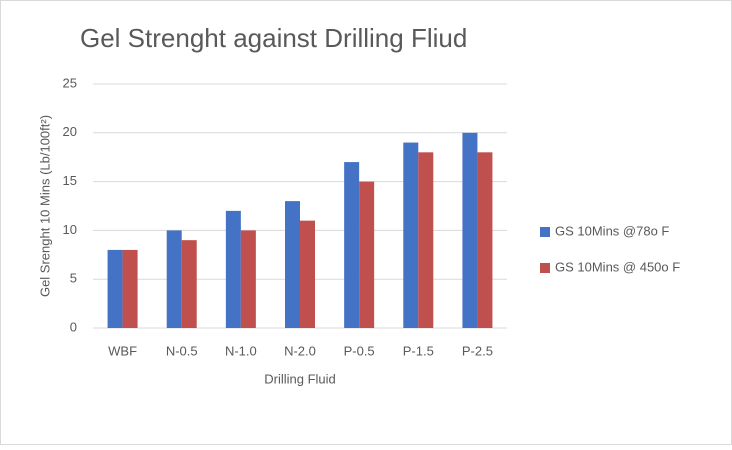  I want to click on x-tick-label: P-0.5, so click(359, 350).